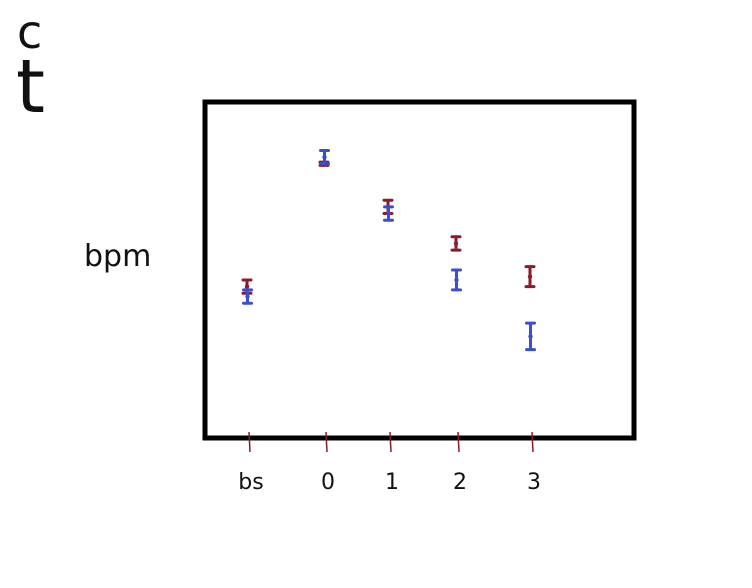  I want to click on legend-label-c: c, so click(29, 32).